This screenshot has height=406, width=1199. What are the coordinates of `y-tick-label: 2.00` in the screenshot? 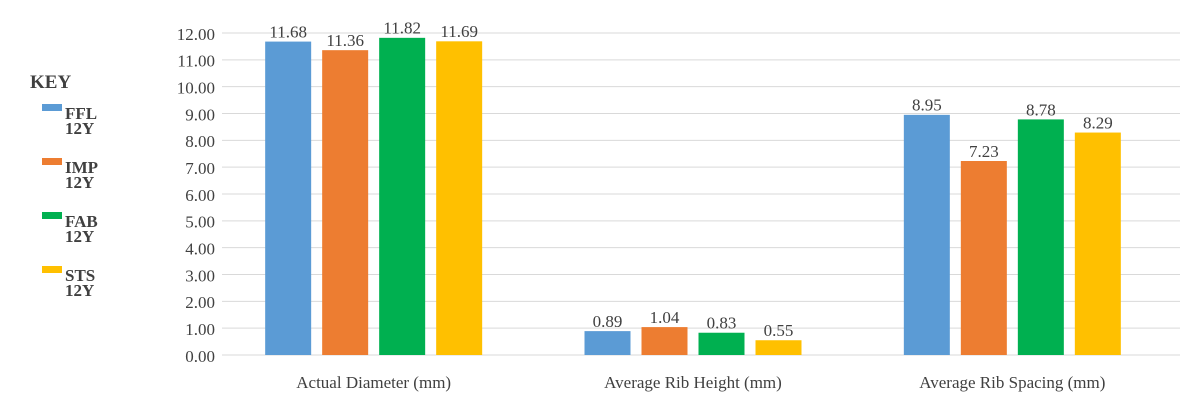 It's located at (200, 302).